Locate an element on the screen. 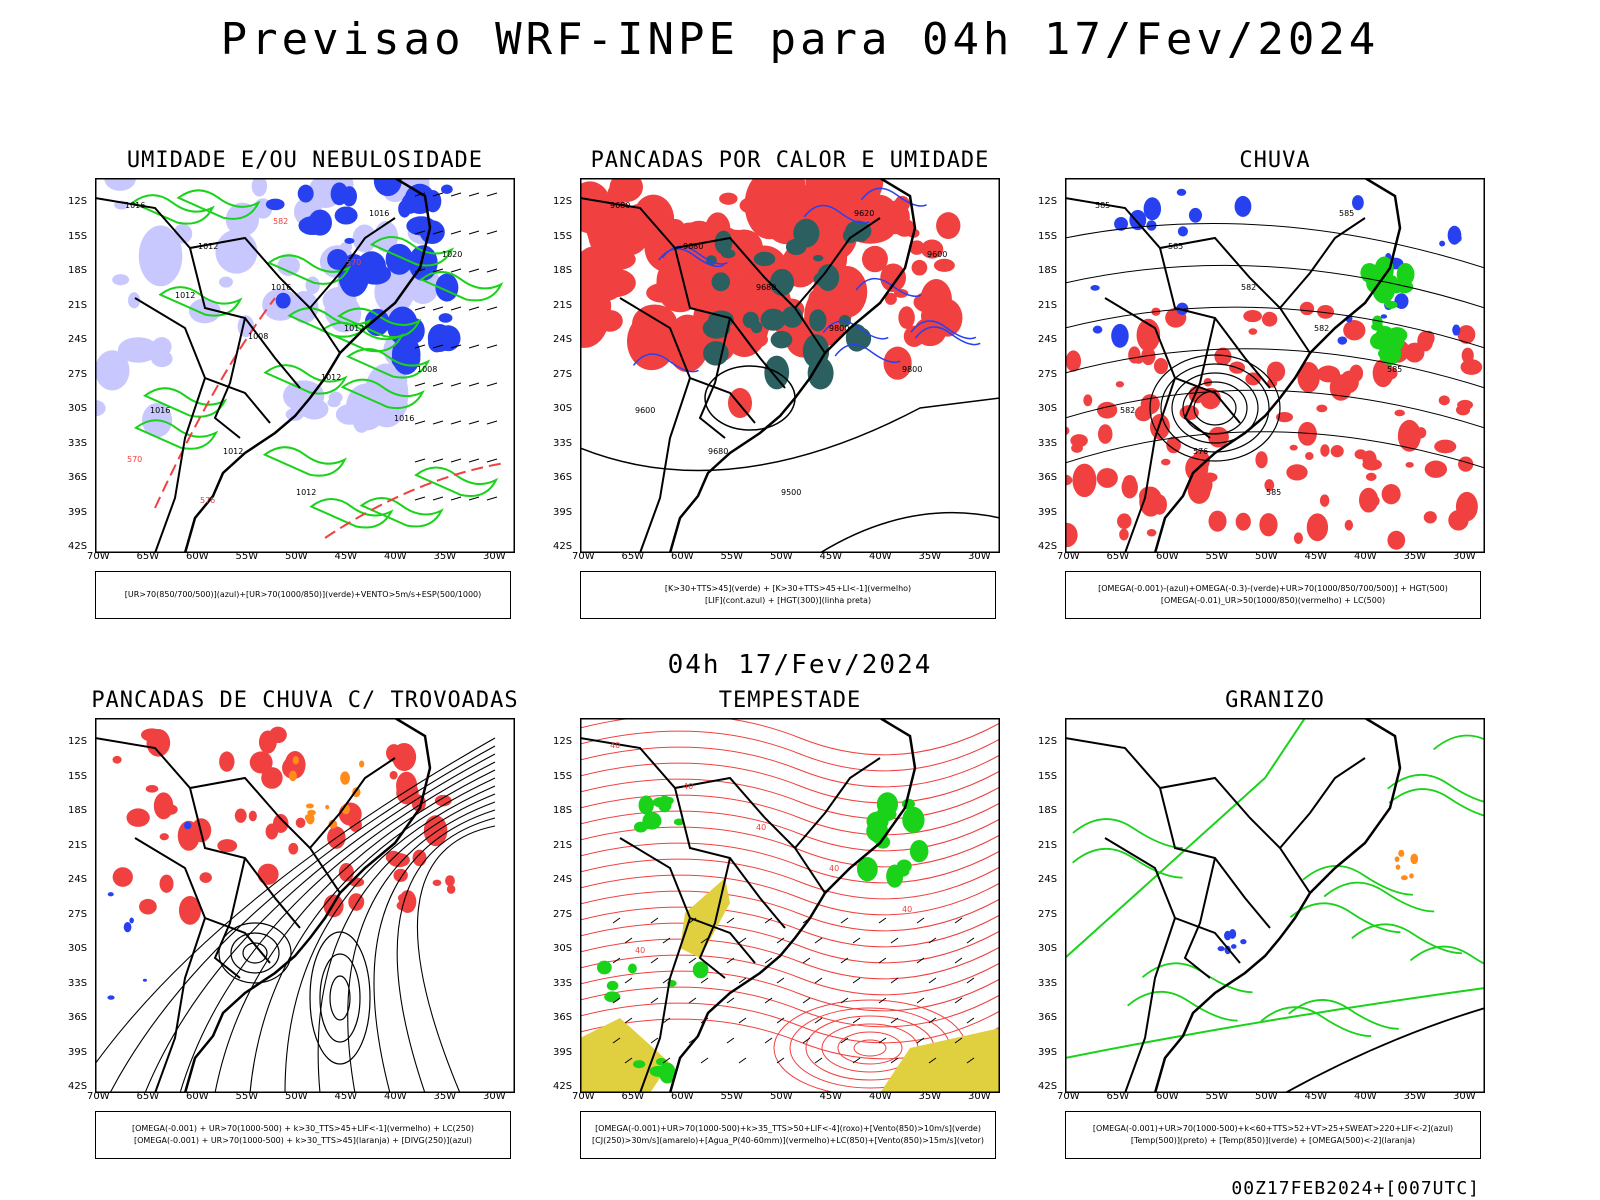 The image size is (1600, 1200). thunder-orange-fill is located at coordinates (326, 792).